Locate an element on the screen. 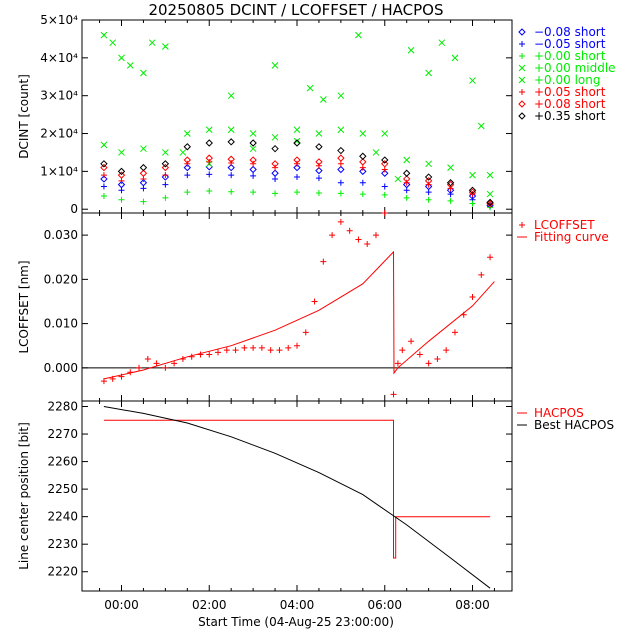 This screenshot has height=640, width=640. y-tick-label: 2×10⁴ is located at coordinates (59, 134).